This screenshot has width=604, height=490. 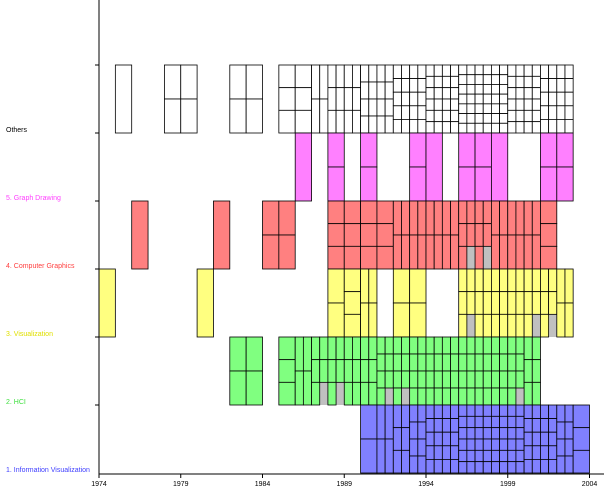 I want to click on year-bar-1988, so click(x=336, y=167).